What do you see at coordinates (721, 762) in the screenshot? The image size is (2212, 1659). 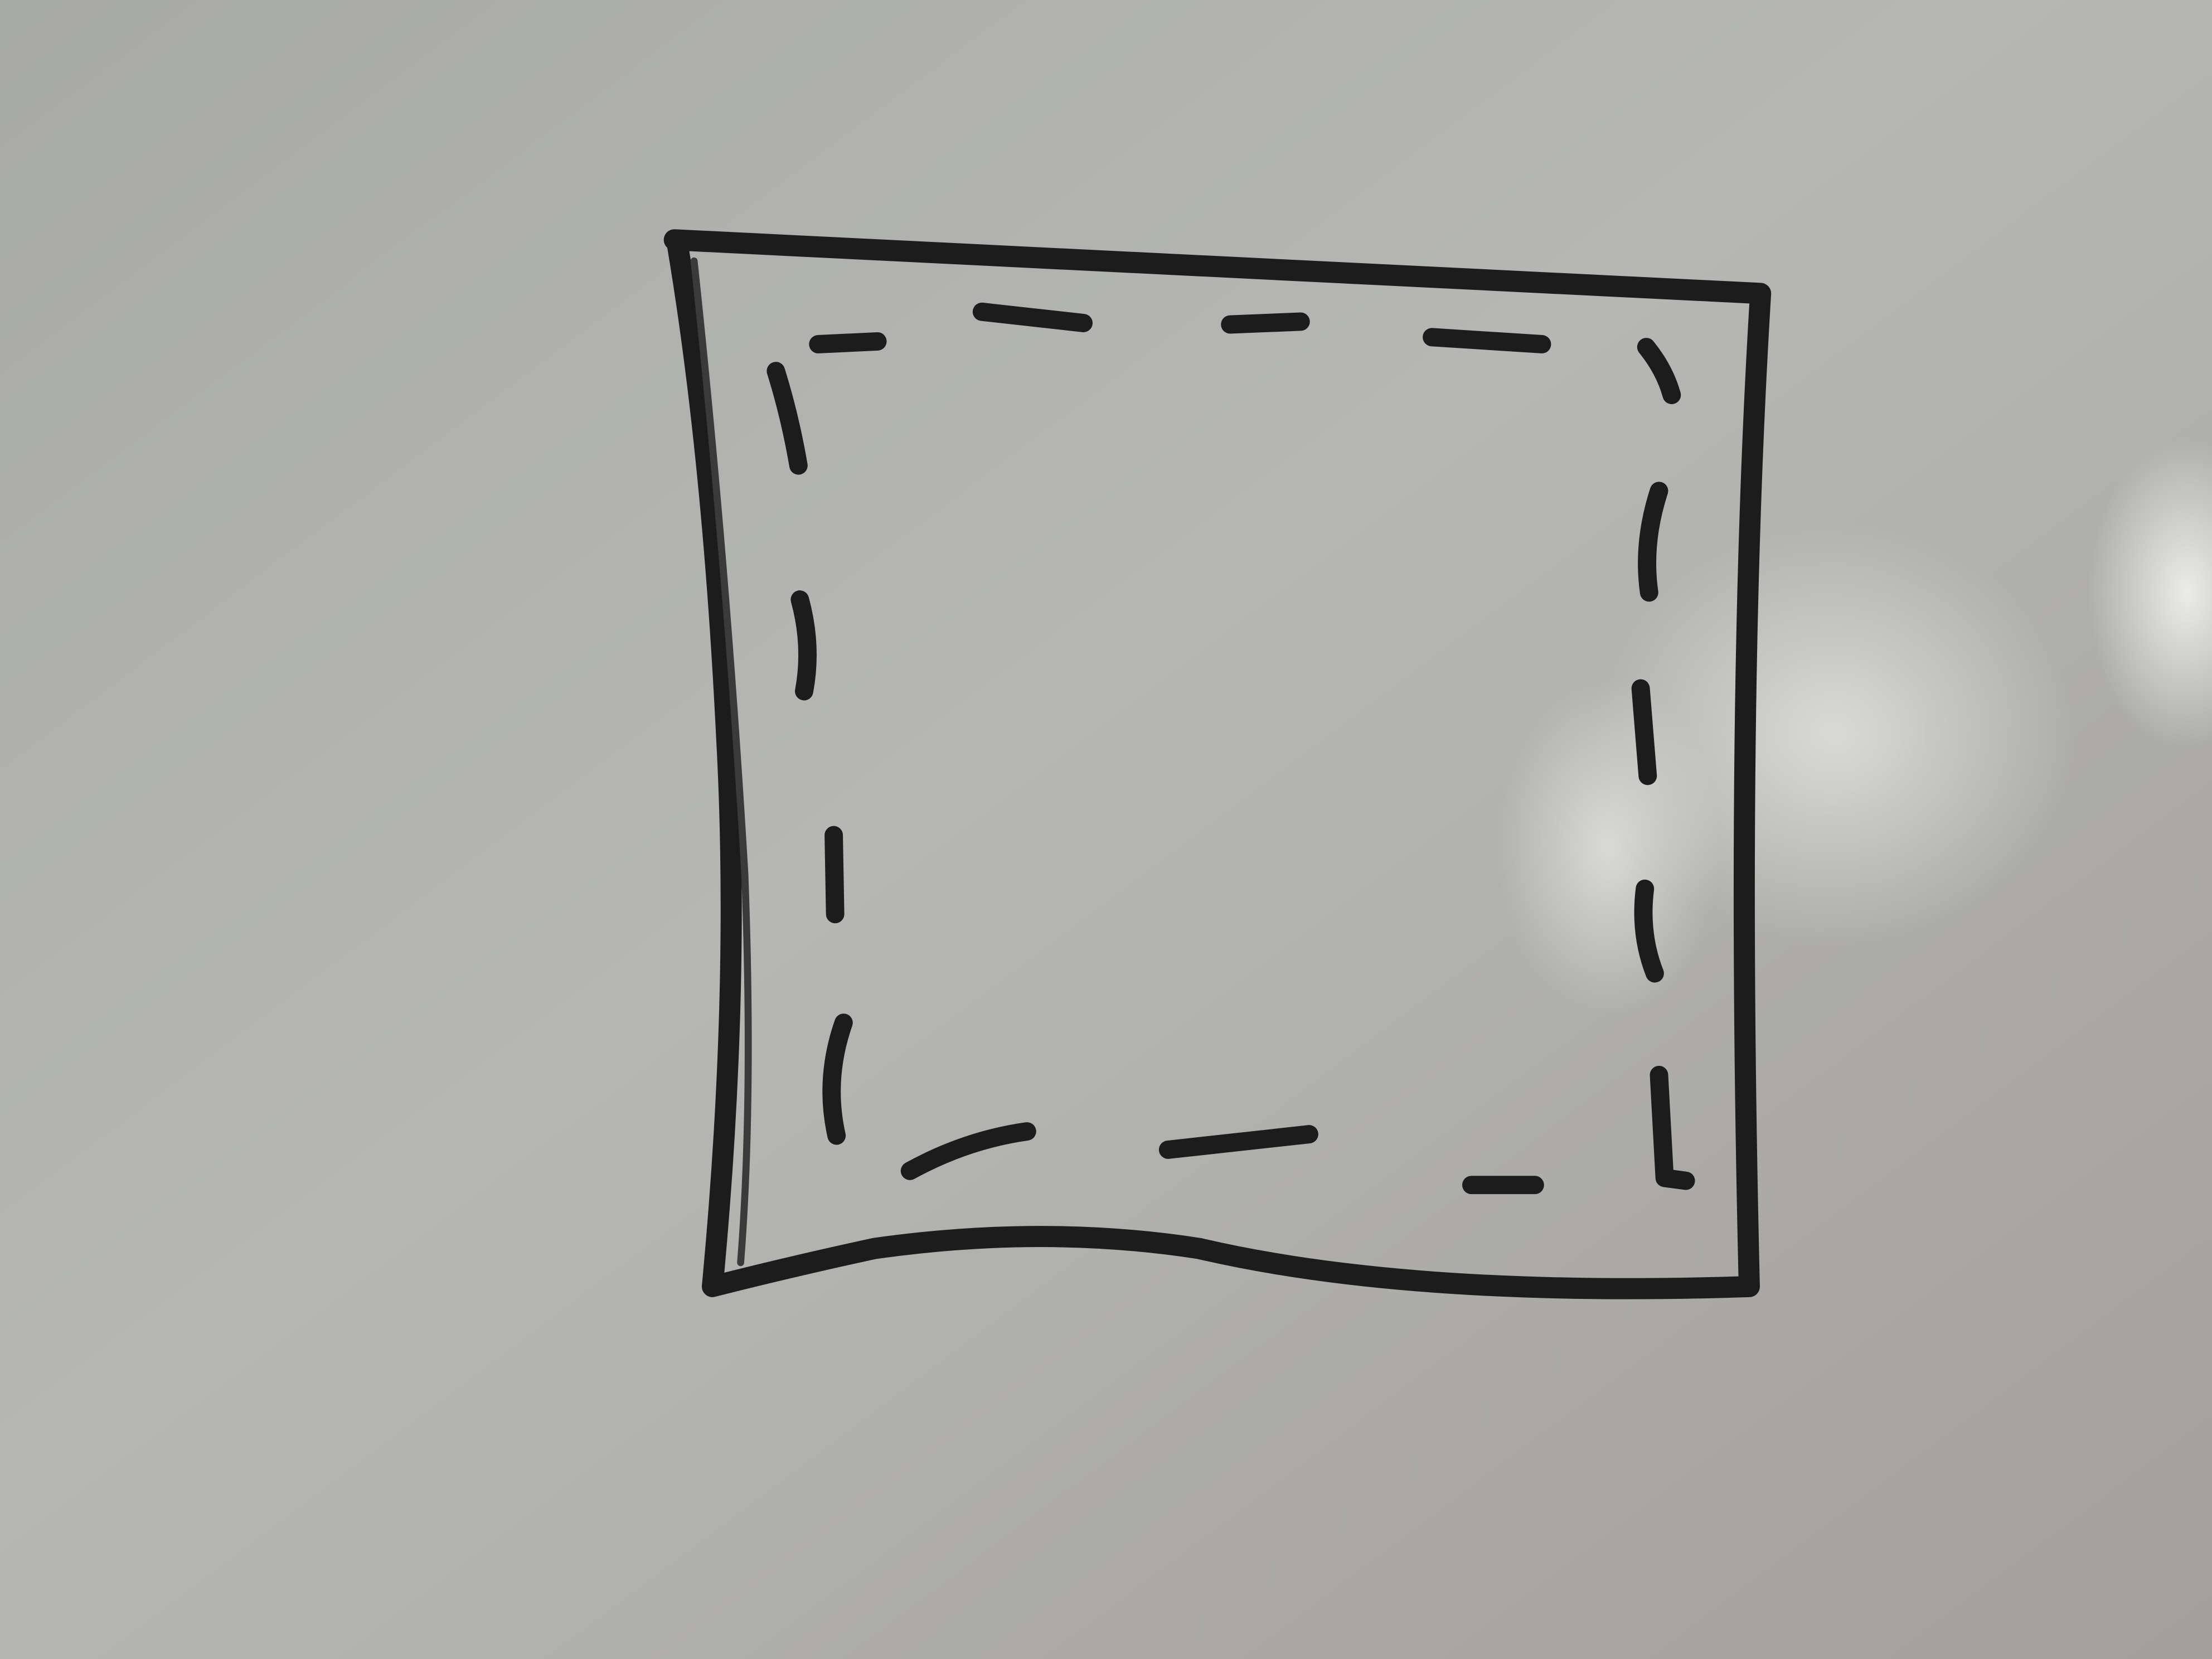 I see `outer-square-edge` at bounding box center [721, 762].